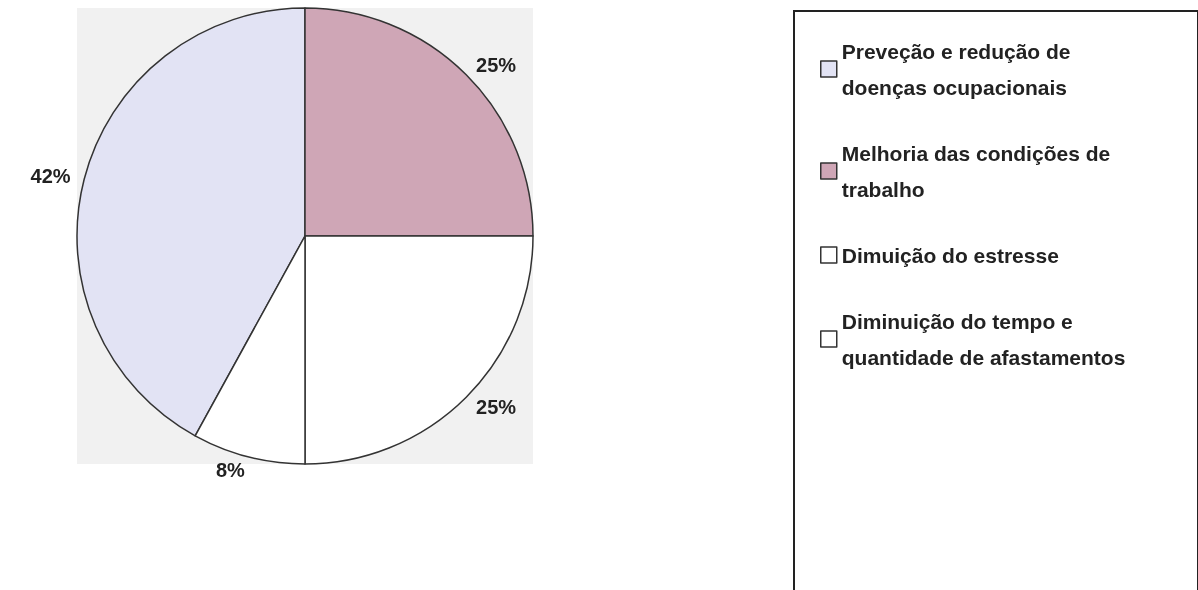  Describe the element at coordinates (50, 175) in the screenshot. I see `data-label: 42%` at that location.